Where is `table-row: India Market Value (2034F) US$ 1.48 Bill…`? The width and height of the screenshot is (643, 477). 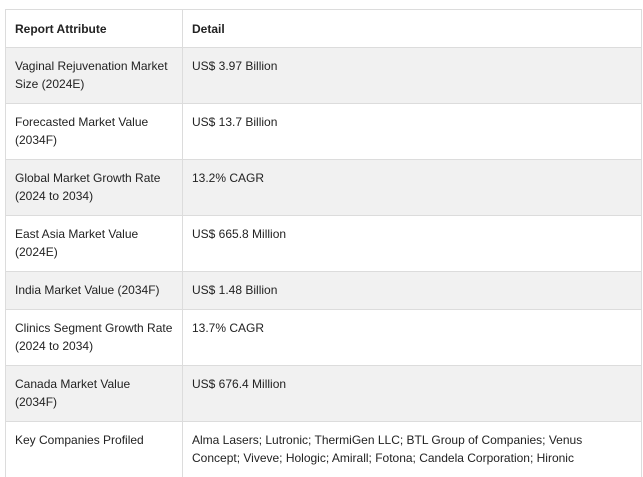 table-row: India Market Value (2034F) US$ 1.48 Bill… is located at coordinates (324, 291).